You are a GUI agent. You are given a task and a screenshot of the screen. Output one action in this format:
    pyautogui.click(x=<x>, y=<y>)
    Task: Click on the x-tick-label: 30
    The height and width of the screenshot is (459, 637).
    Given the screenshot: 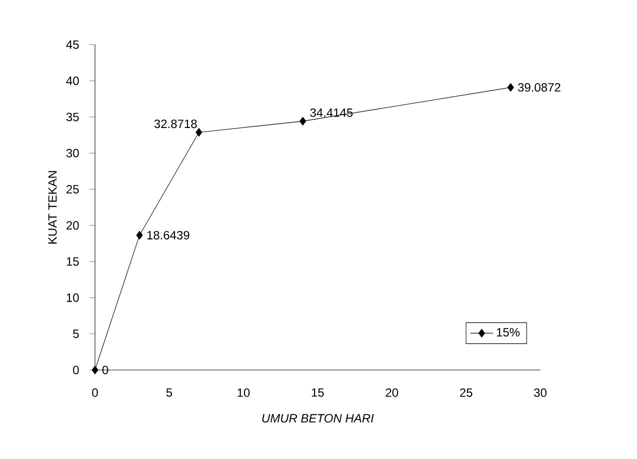 What is the action you would take?
    pyautogui.click(x=540, y=392)
    